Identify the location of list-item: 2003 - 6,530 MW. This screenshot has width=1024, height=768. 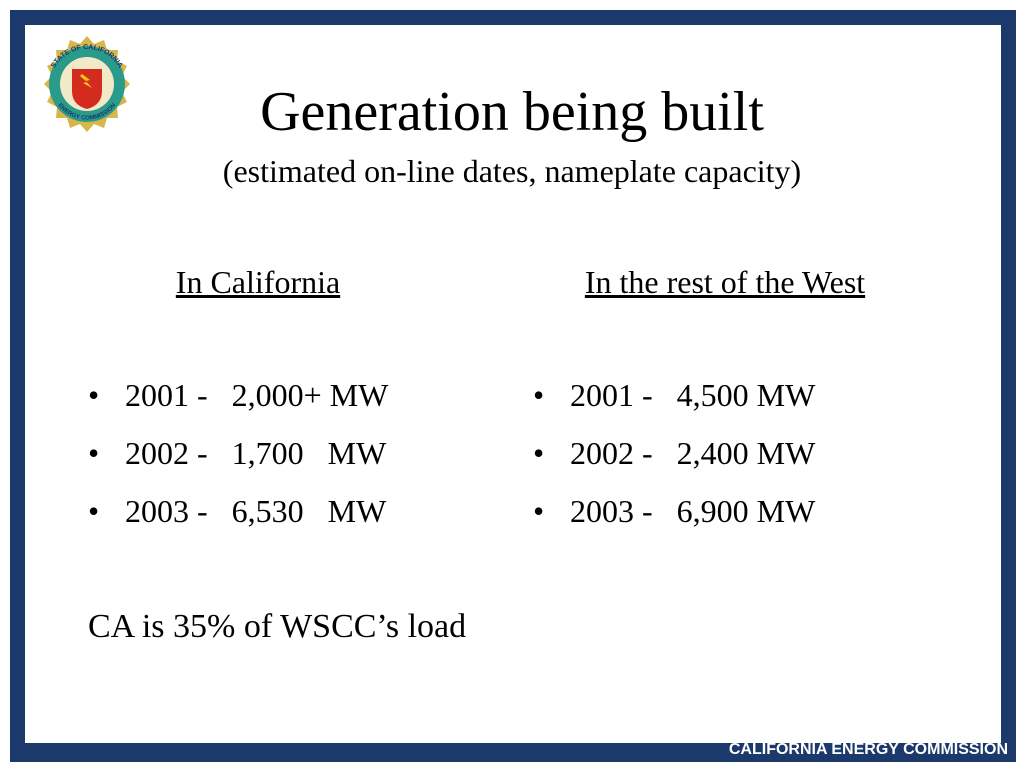
(256, 511).